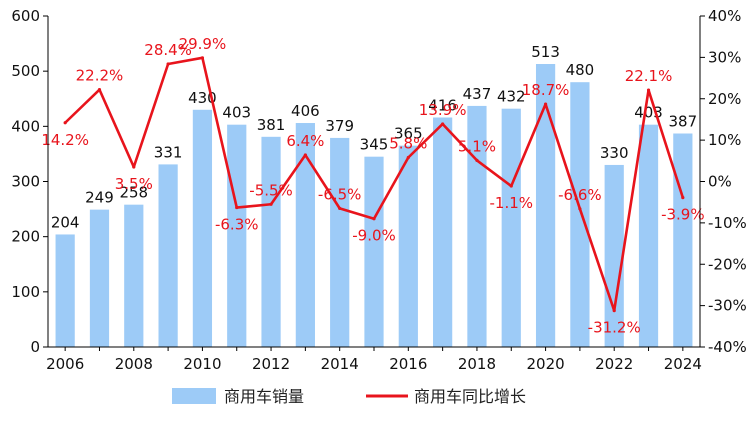 The image size is (746, 425). I want to click on right-tick-label: 10%, so click(724, 140).